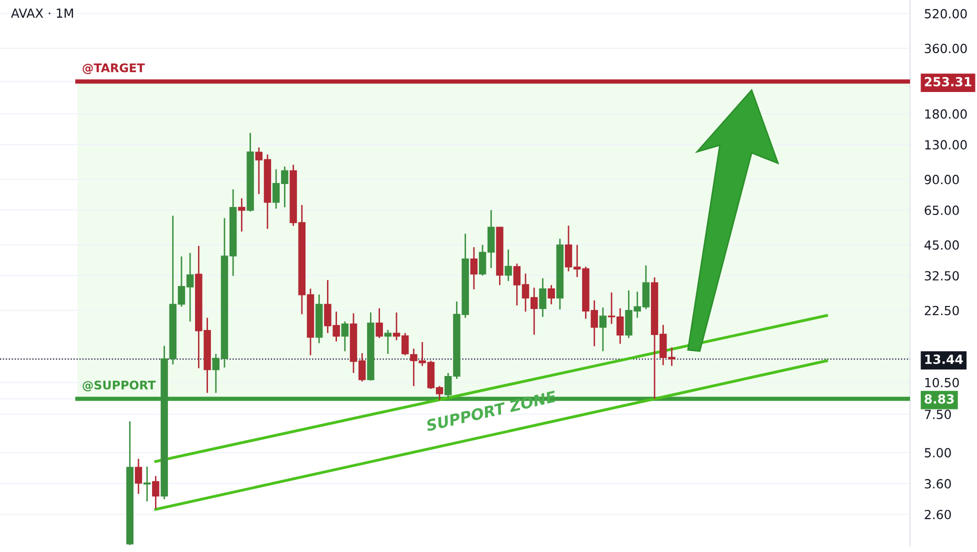 This screenshot has height=552, width=977. I want to click on y-tick-label: 10.50, so click(942, 383).